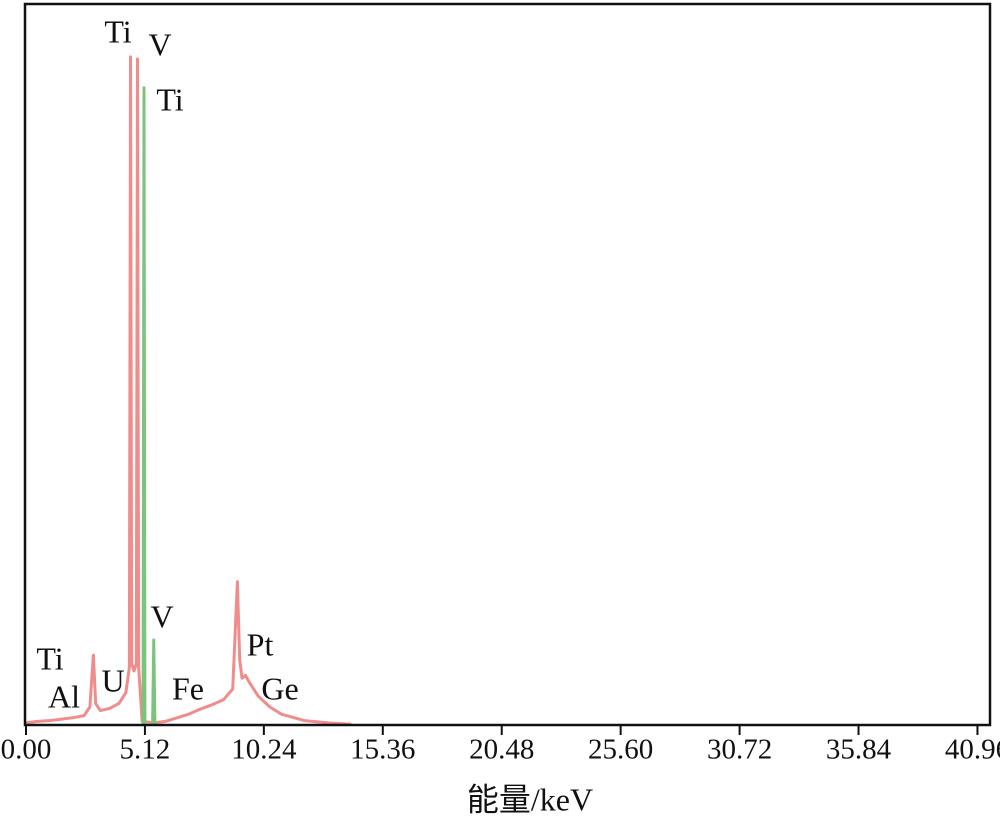 This screenshot has height=833, width=1000. Describe the element at coordinates (972, 750) in the screenshot. I see `x-tick-label: 40.96` at that location.